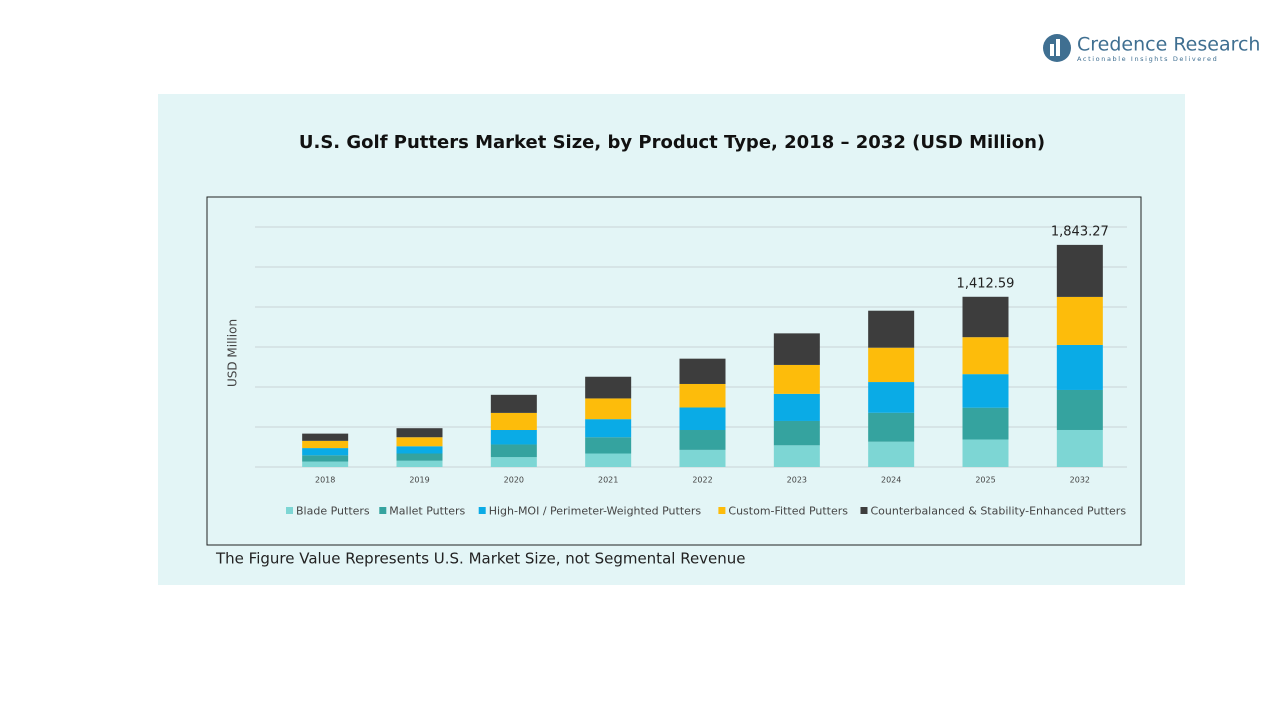 The image size is (1280, 720). I want to click on legend-label: Custom-Fitted Putters, so click(788, 511).